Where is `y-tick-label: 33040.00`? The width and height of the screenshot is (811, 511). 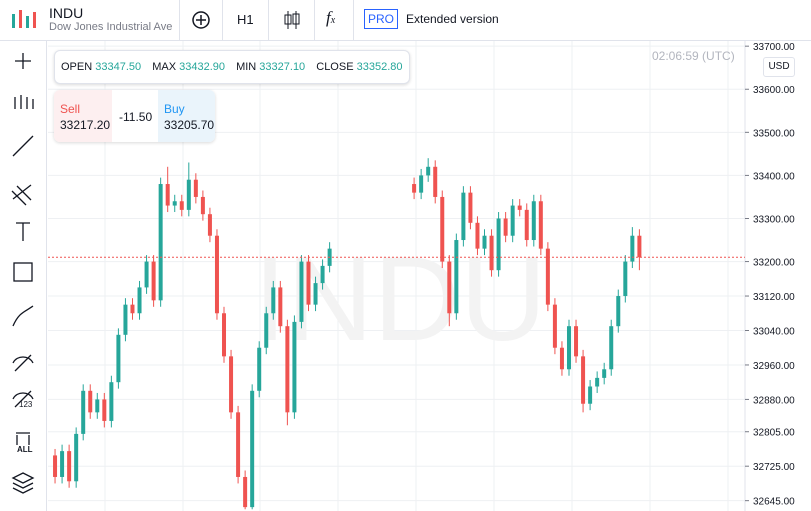
y-tick-label: 33040.00 is located at coordinates (774, 331).